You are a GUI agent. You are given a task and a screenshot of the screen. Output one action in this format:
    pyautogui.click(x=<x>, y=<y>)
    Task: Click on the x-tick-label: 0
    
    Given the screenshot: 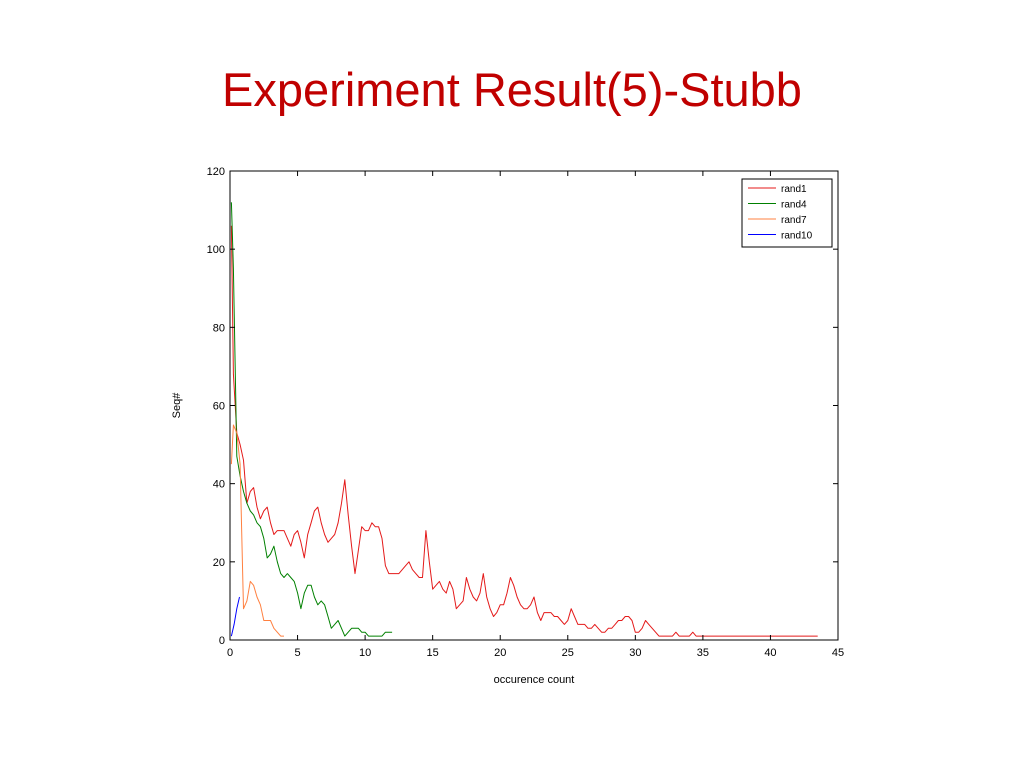 What is the action you would take?
    pyautogui.click(x=230, y=653)
    